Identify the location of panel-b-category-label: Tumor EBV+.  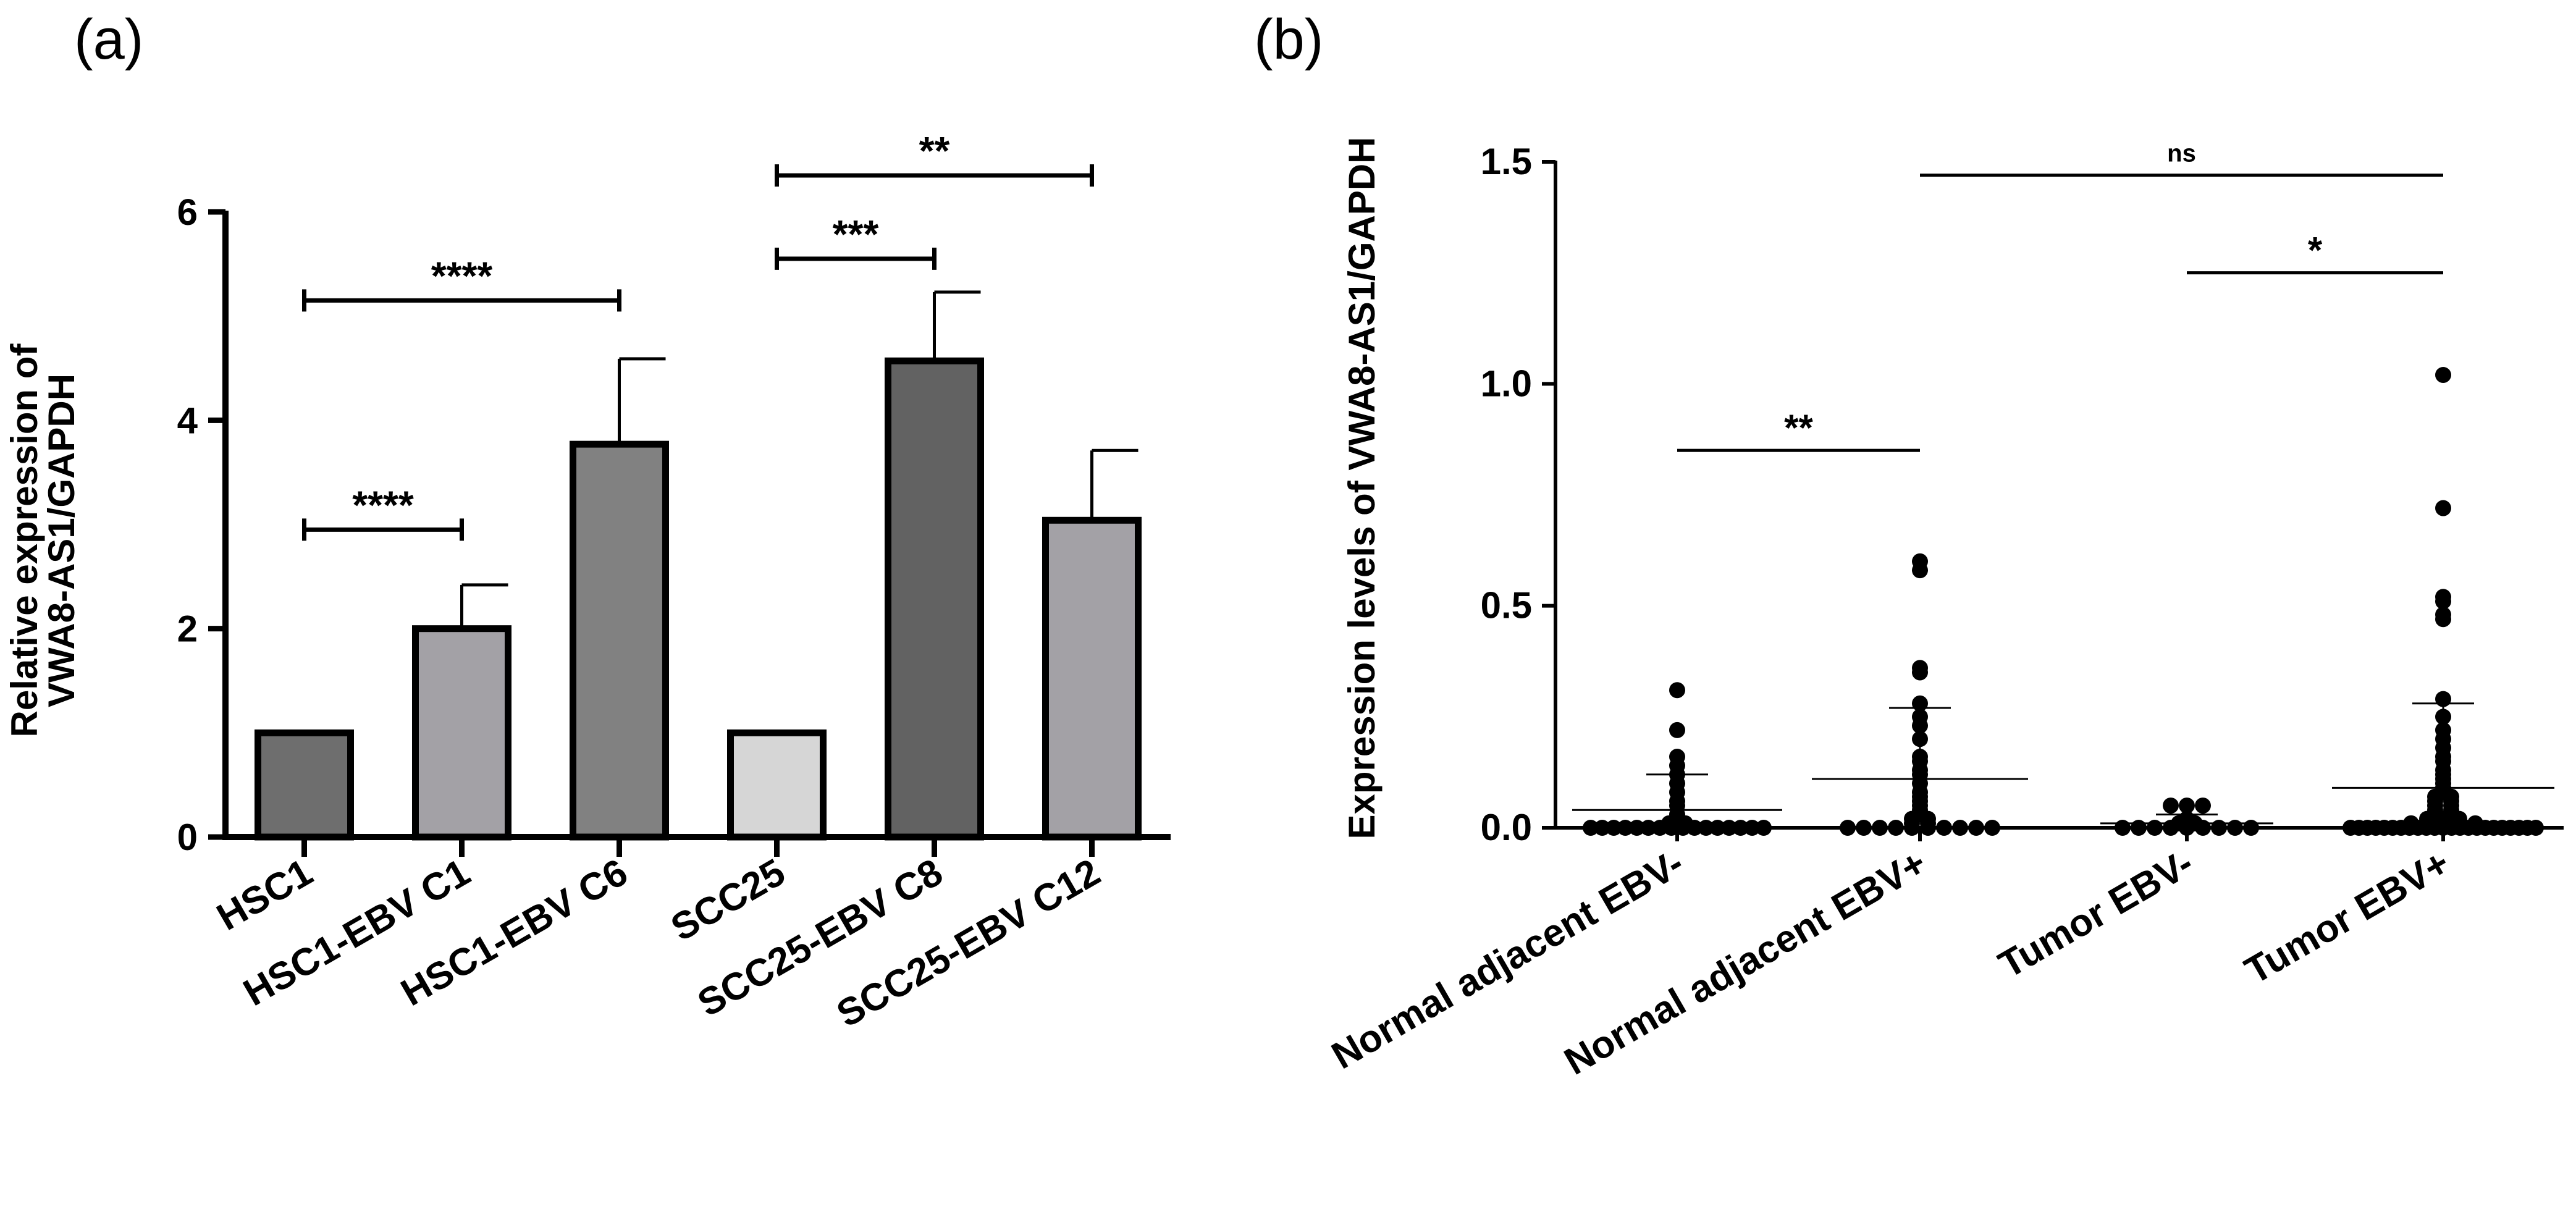
(2347, 917).